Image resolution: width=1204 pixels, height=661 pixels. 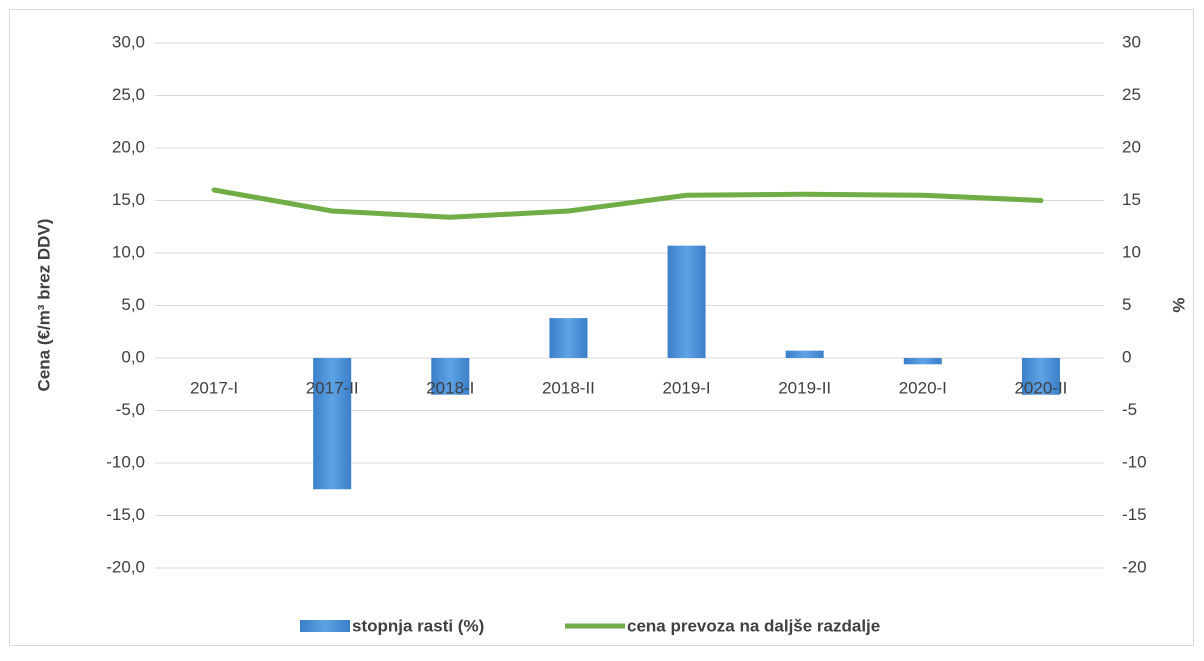 I want to click on y-tick-label: 20,0, so click(x=128, y=146).